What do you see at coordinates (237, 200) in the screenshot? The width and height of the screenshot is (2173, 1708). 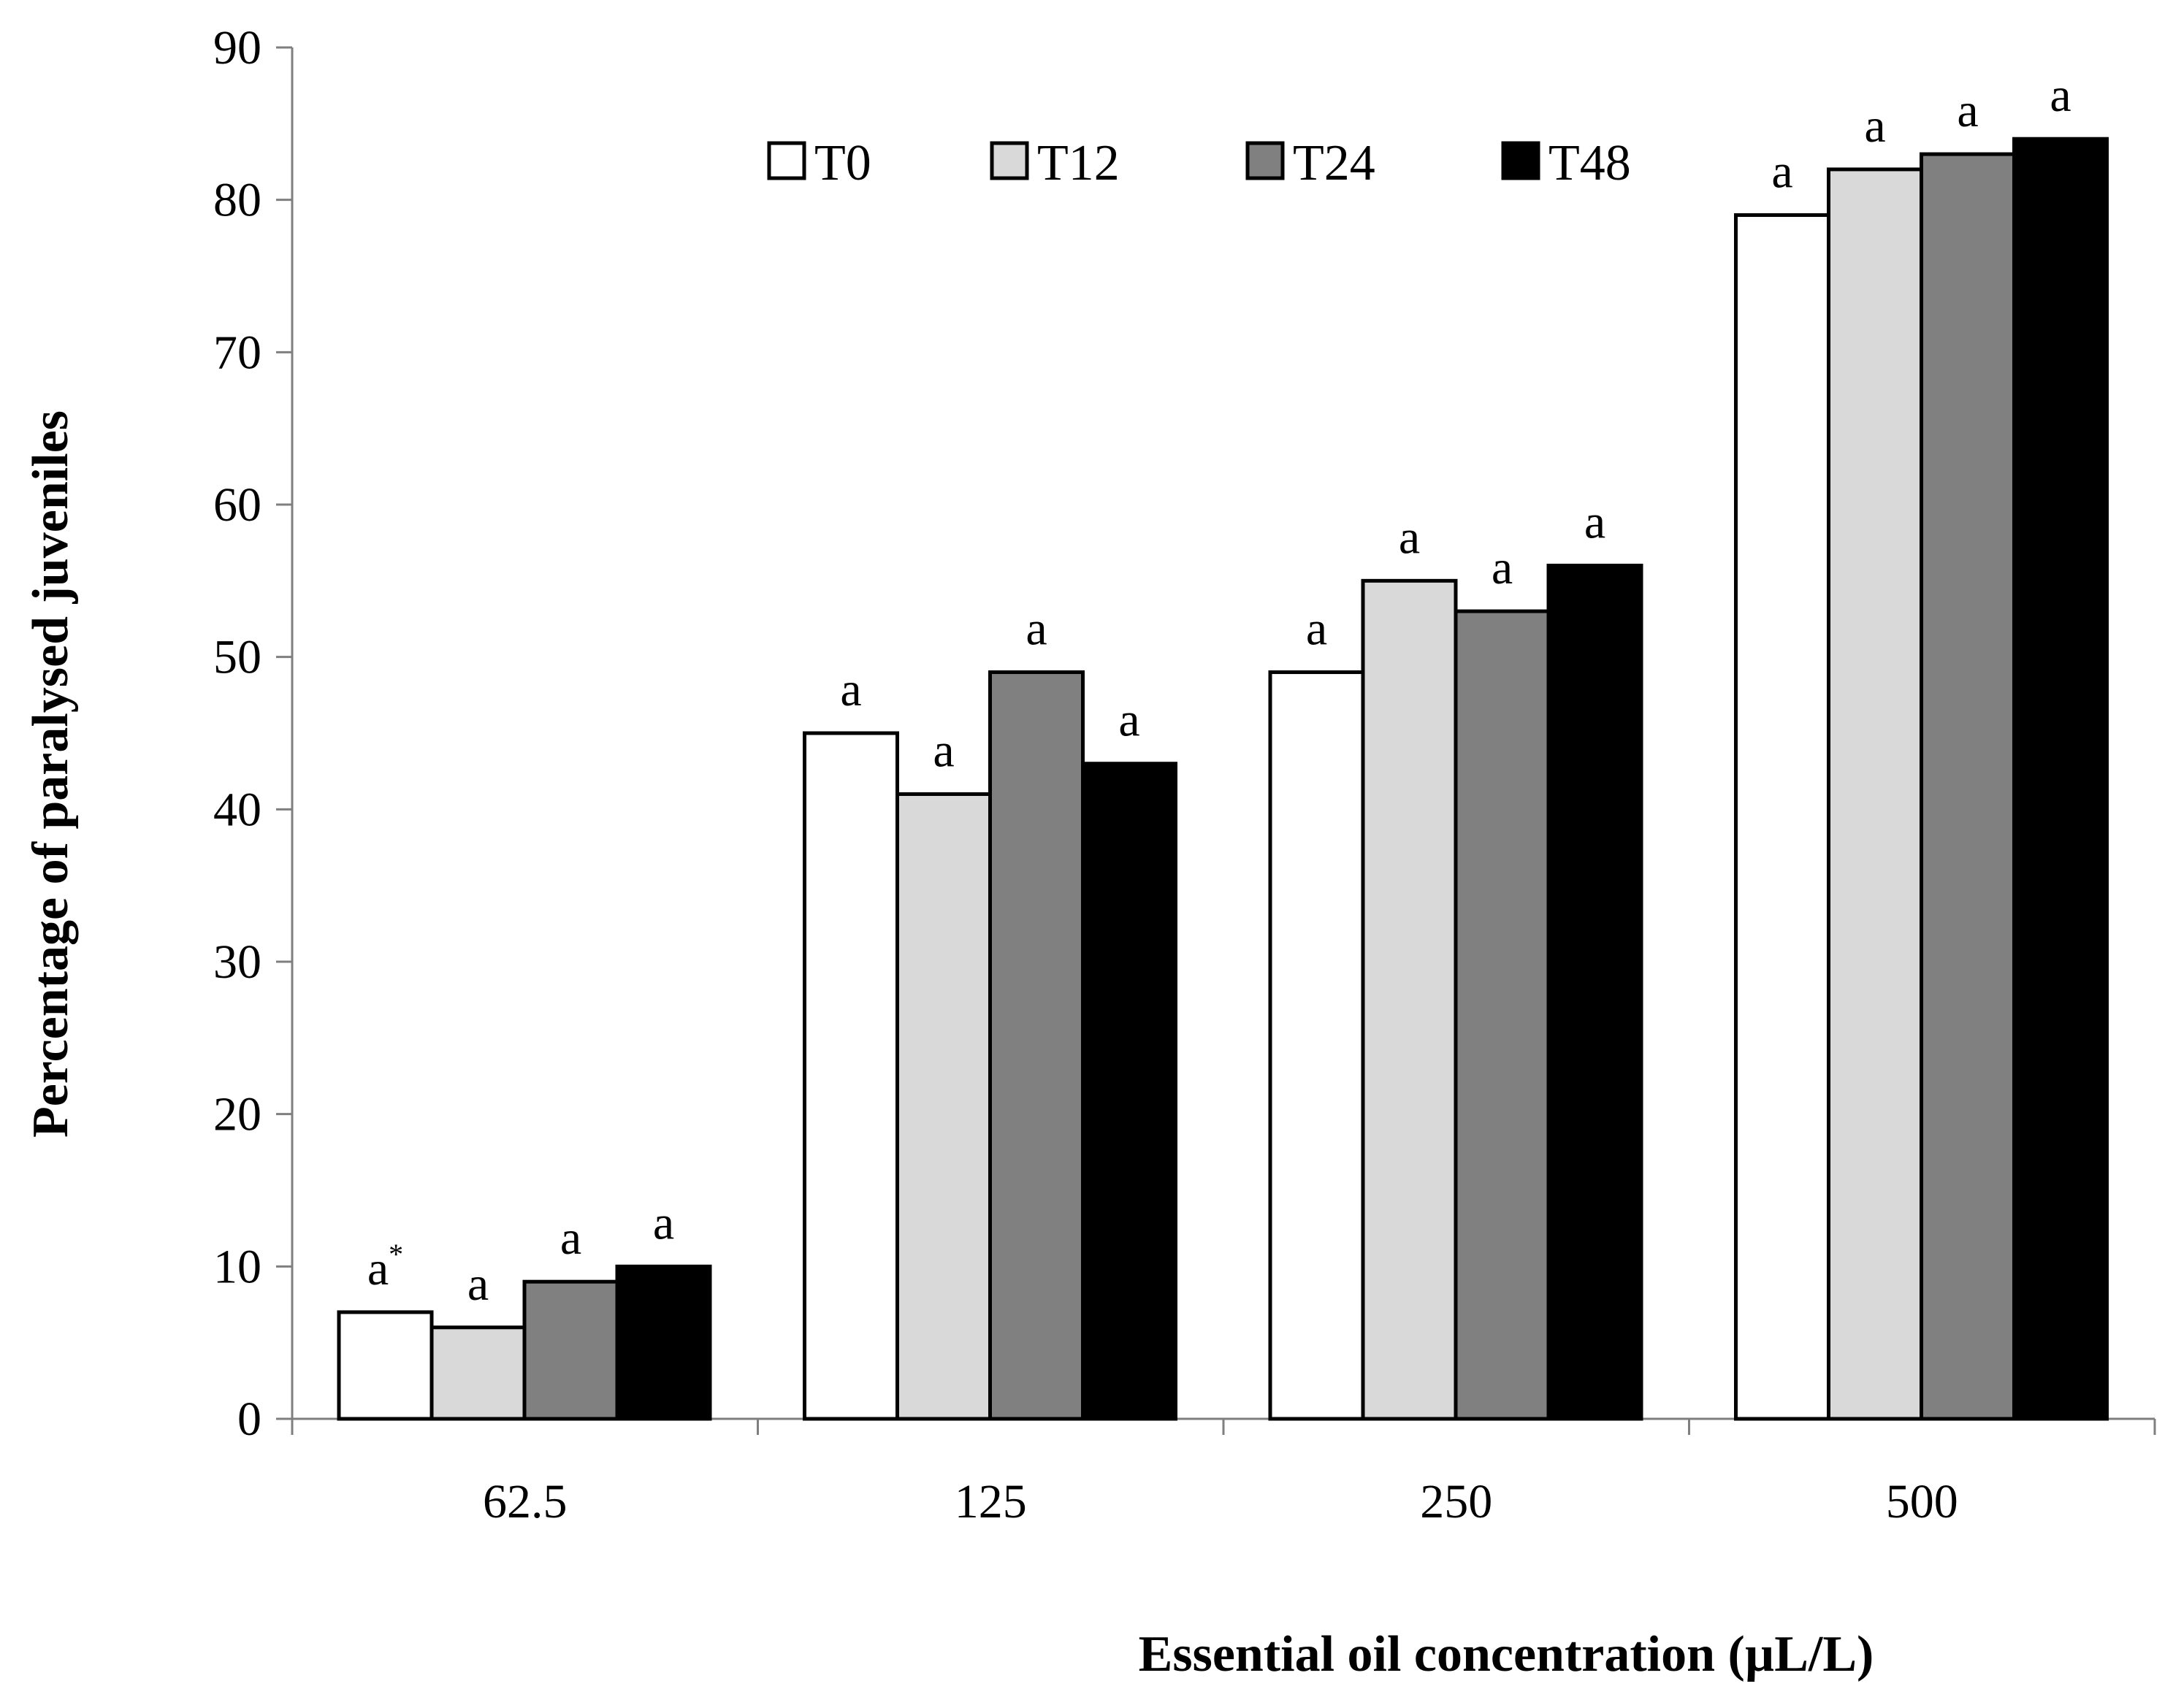 I see `y-tick-label: 80` at bounding box center [237, 200].